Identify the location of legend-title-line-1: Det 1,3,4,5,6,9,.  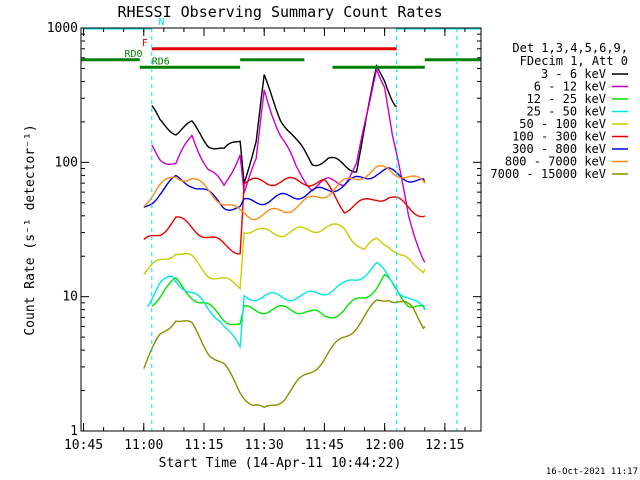
(570, 48).